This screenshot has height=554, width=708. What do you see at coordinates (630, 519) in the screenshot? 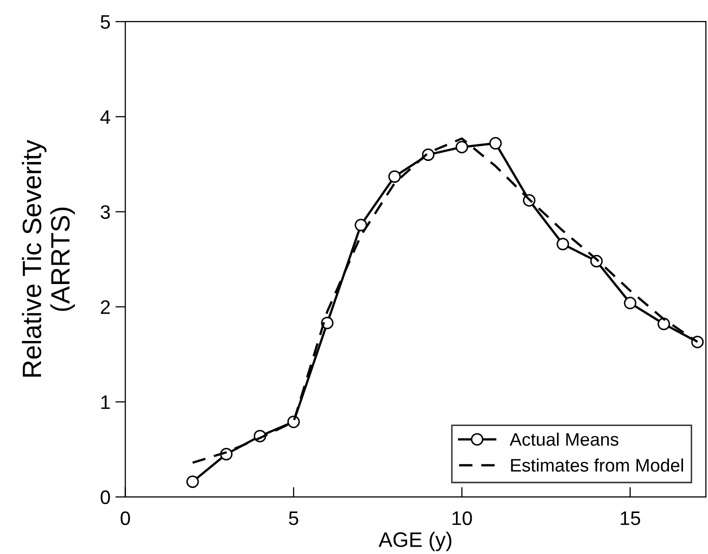
I see `x-tick-label: 15` at bounding box center [630, 519].